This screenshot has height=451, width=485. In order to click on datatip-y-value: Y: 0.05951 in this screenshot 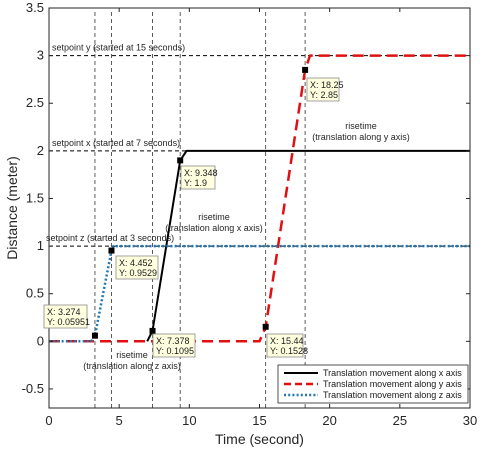, I will do `click(68, 322)`.